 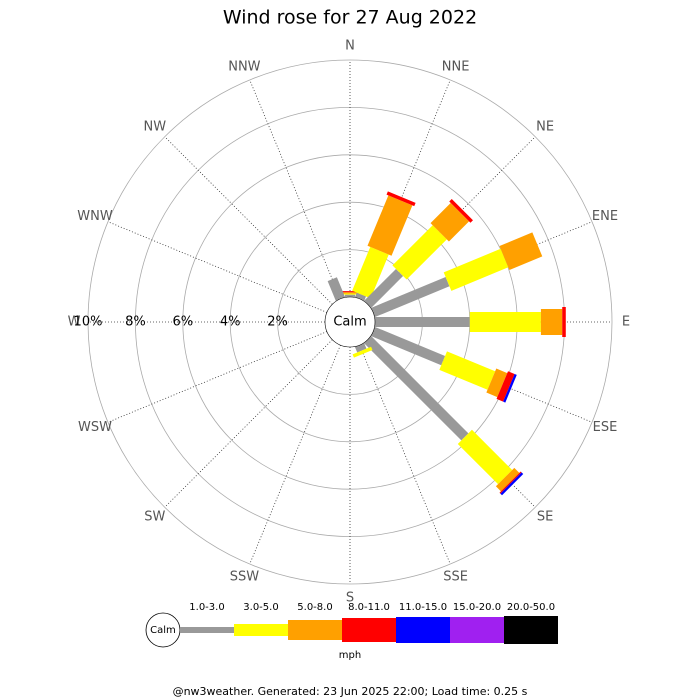 I want to click on direction-label: SSW, so click(x=245, y=576).